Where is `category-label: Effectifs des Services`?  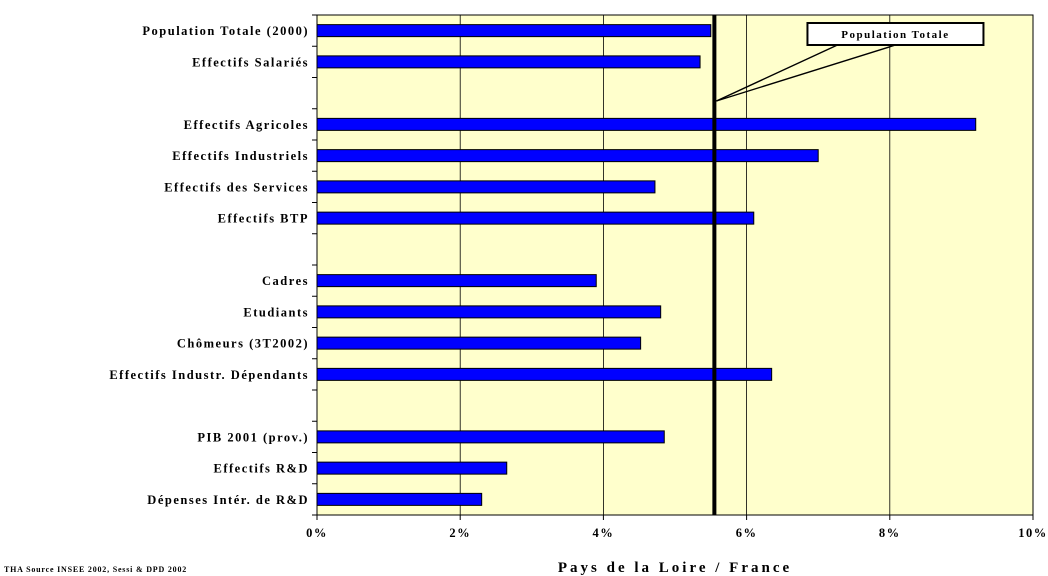 category-label: Effectifs des Services is located at coordinates (236, 187).